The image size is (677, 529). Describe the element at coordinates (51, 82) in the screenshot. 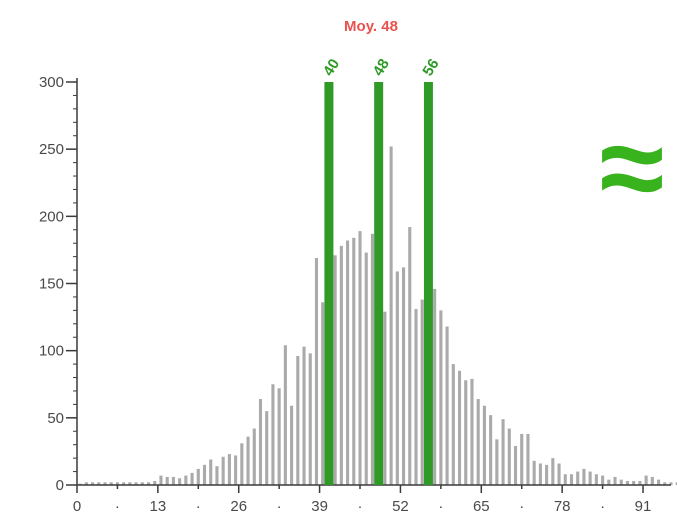

I see `y-tick-label: 300` at that location.